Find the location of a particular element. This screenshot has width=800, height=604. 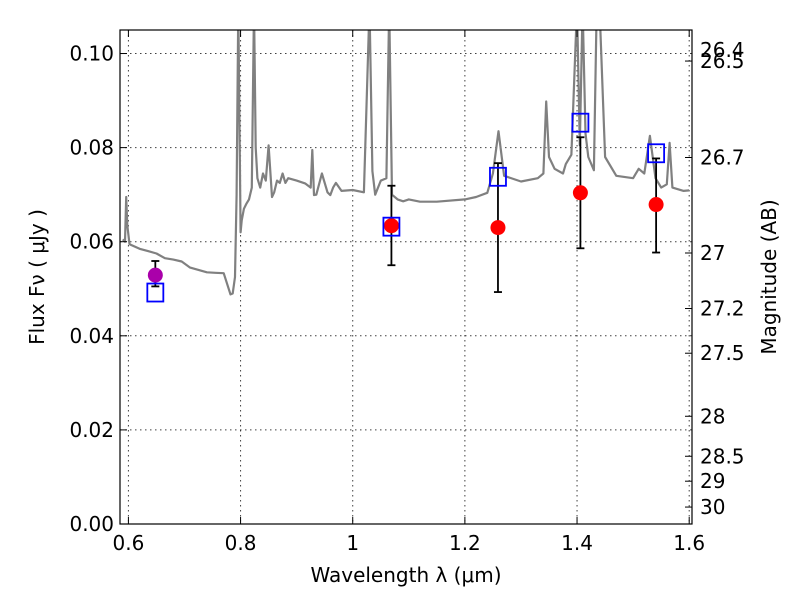

y-axis-right-title: Magnitude (AB) is located at coordinates (769, 276).